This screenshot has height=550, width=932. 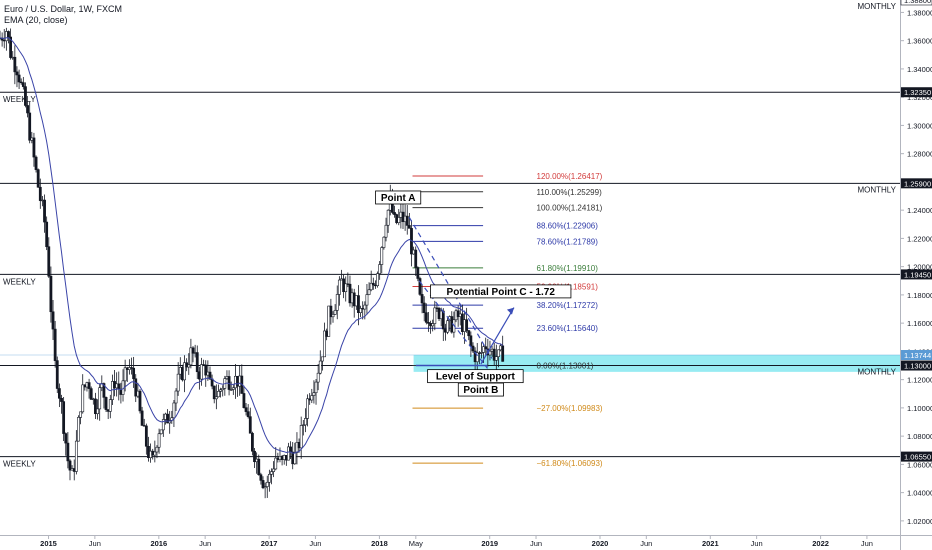 I want to click on level-price-tag, so click(x=916, y=183).